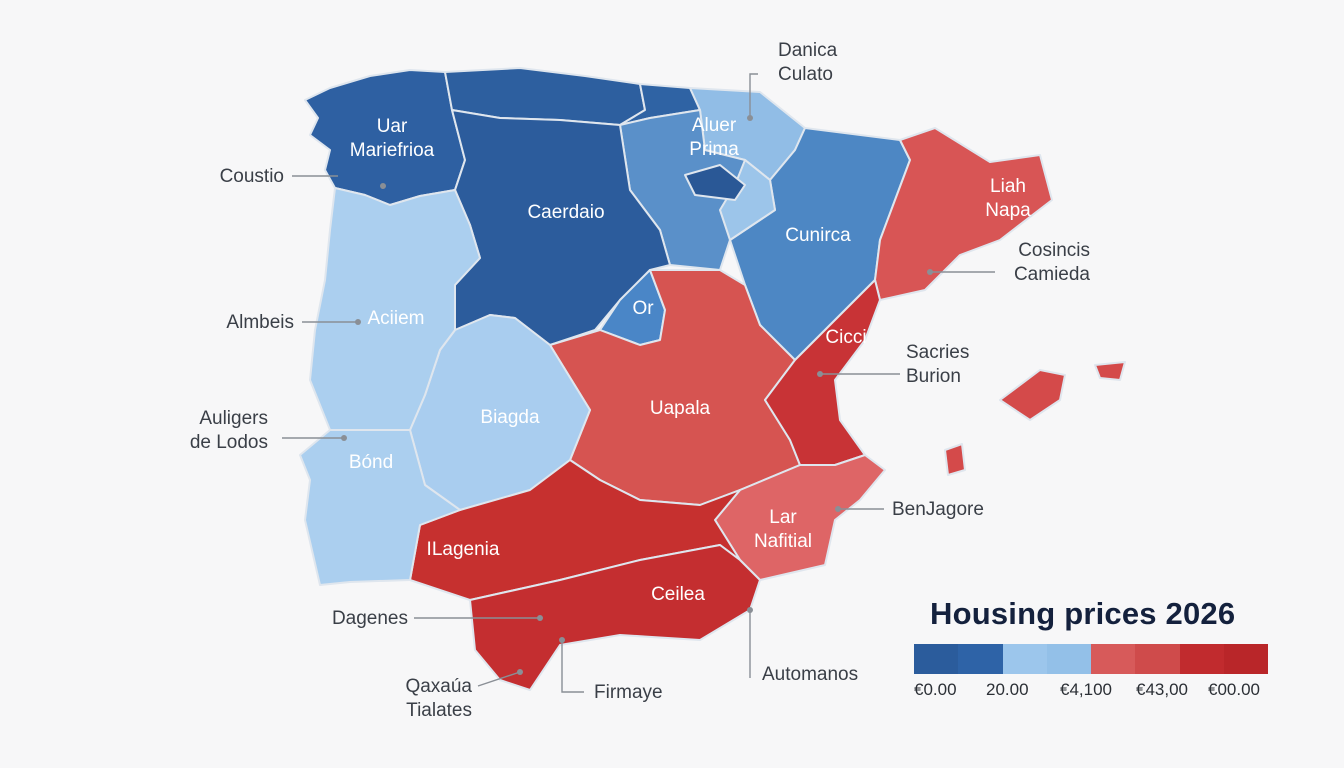 The width and height of the screenshot is (1344, 768). What do you see at coordinates (714, 125) in the screenshot?
I see `region-label-line: Aluer` at bounding box center [714, 125].